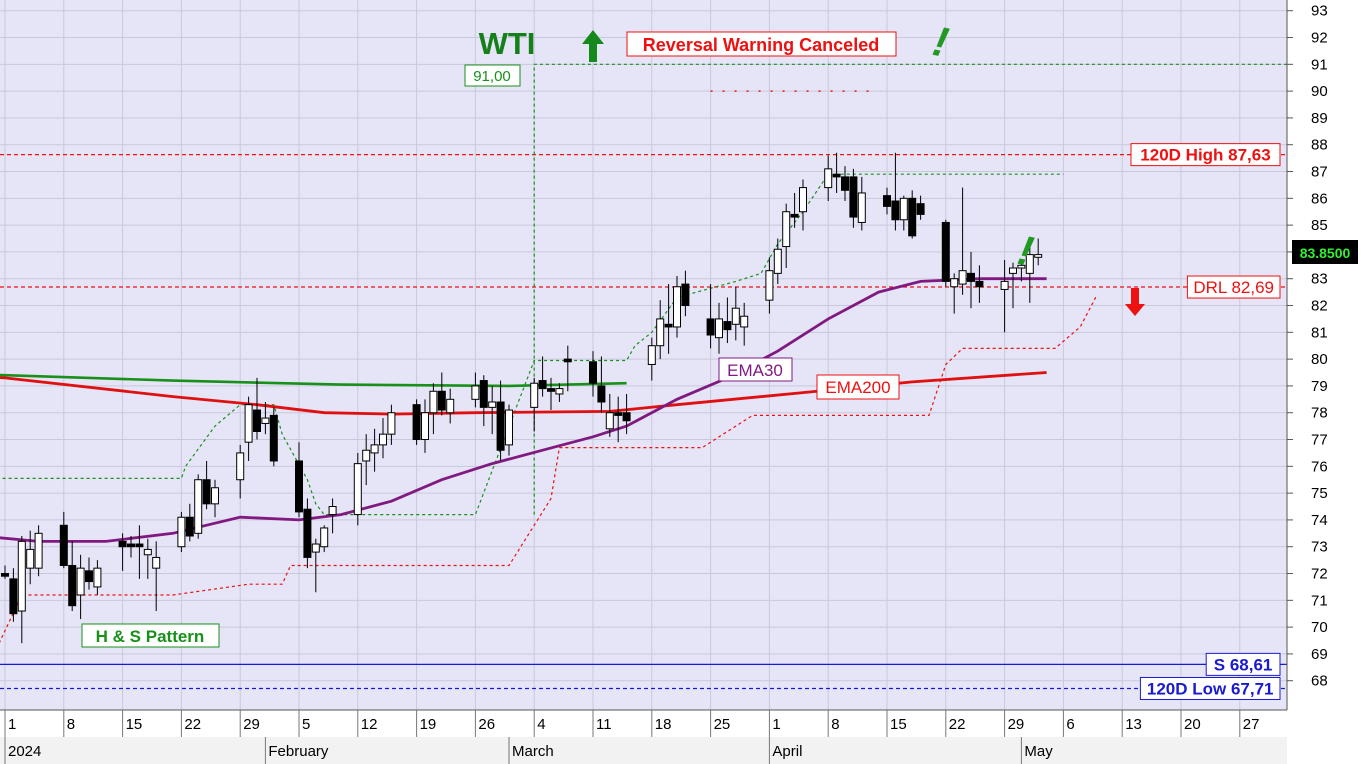 The image size is (1367, 764). I want to click on level-label-text: 120D High 87,63, so click(1205, 155).